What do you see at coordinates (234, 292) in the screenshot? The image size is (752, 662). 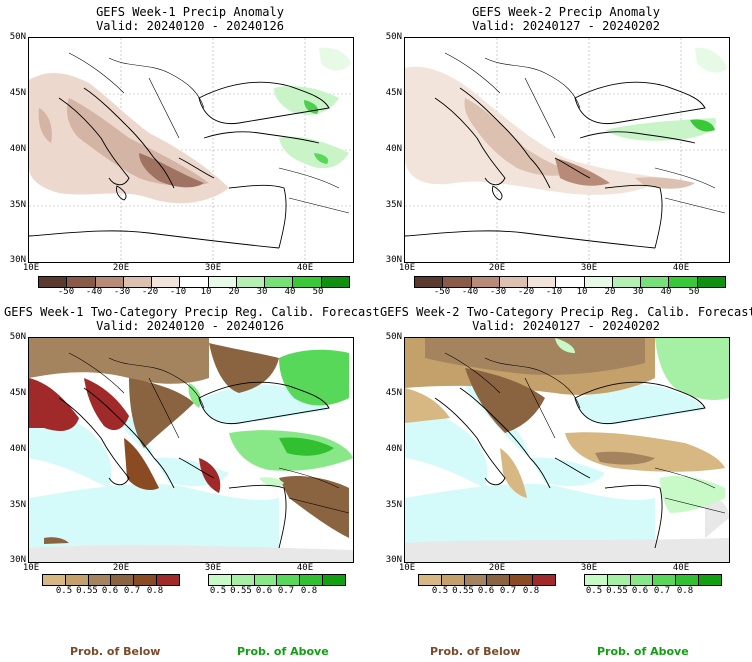 I see `colorbar-label: 20` at bounding box center [234, 292].